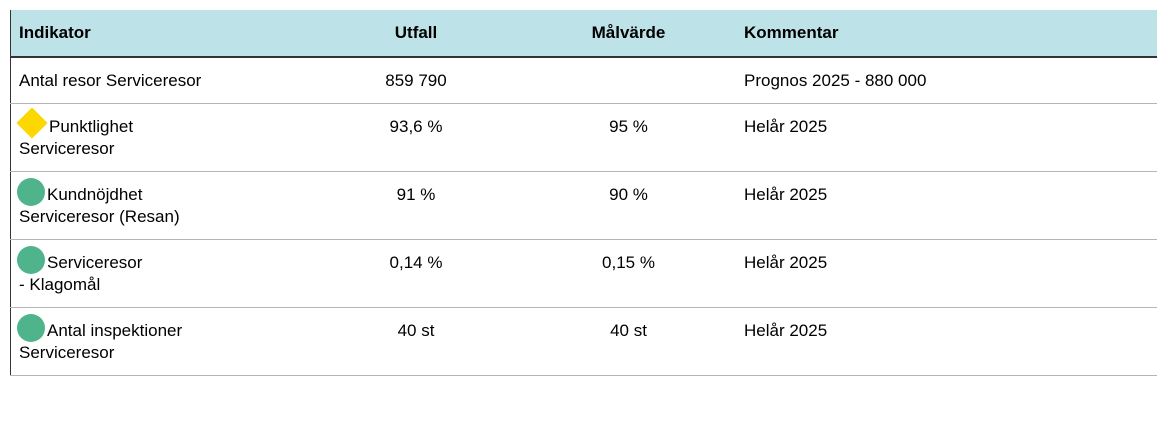 The height and width of the screenshot is (422, 1167). I want to click on outcome-cell: 40 st, so click(416, 341).